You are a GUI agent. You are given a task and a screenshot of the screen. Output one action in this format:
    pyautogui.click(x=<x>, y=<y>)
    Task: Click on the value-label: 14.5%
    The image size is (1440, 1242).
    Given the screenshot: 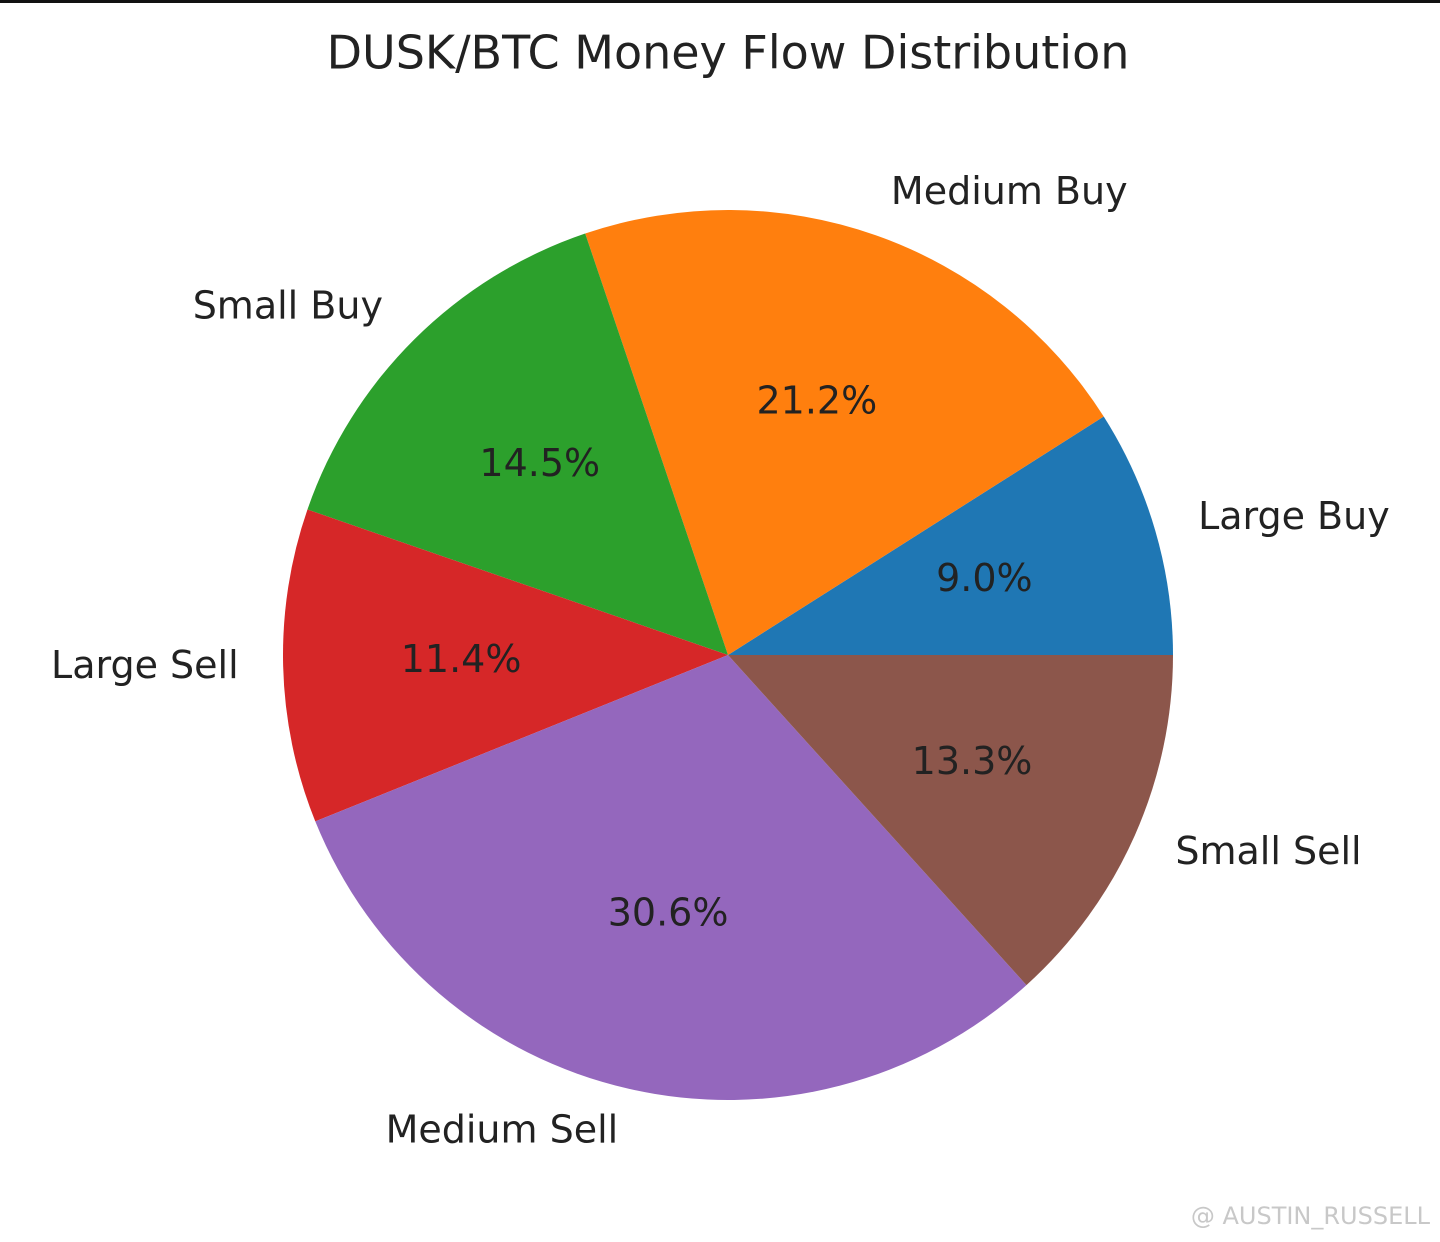 What is the action you would take?
    pyautogui.click(x=539, y=463)
    